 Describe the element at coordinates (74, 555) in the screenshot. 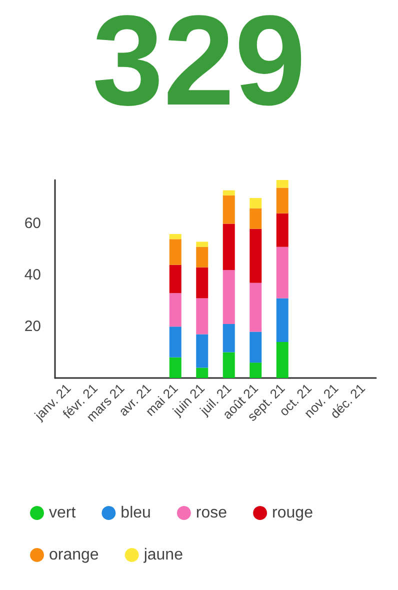

I see `legend-label: orange` at that location.